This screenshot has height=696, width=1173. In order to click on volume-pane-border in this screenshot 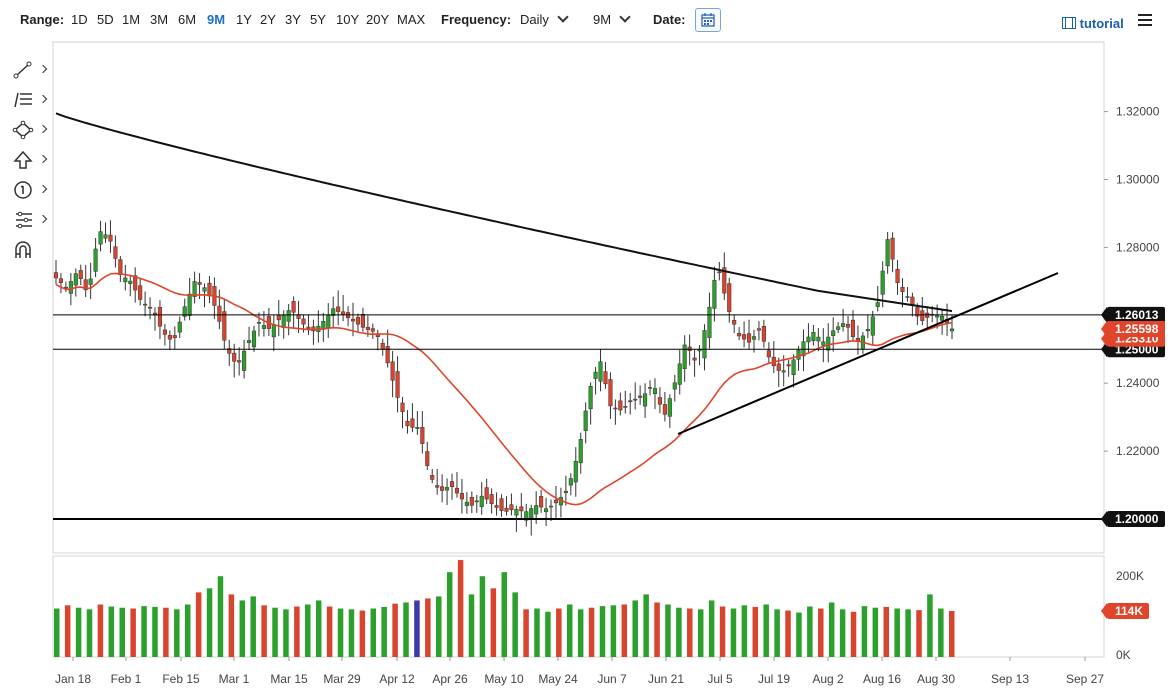, I will do `click(578, 606)`.